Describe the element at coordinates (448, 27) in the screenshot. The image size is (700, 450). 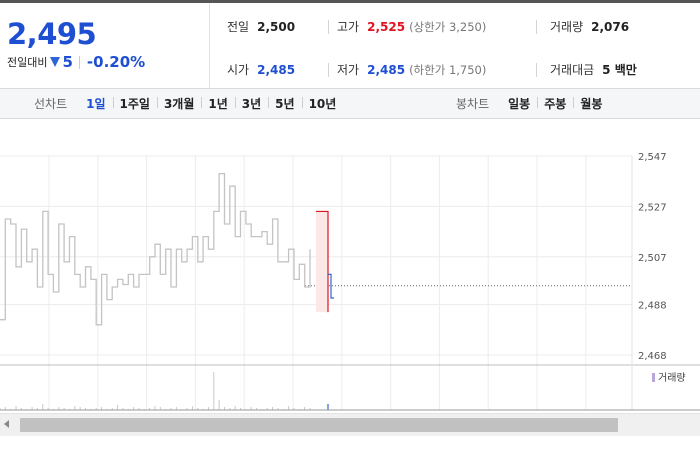
I see `upper-limit: (상한가 3,250)` at that location.